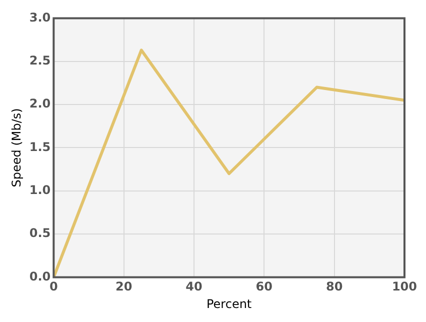 Image resolution: width=426 pixels, height=322 pixels. I want to click on y-tick-label: 2.0, so click(40, 103).